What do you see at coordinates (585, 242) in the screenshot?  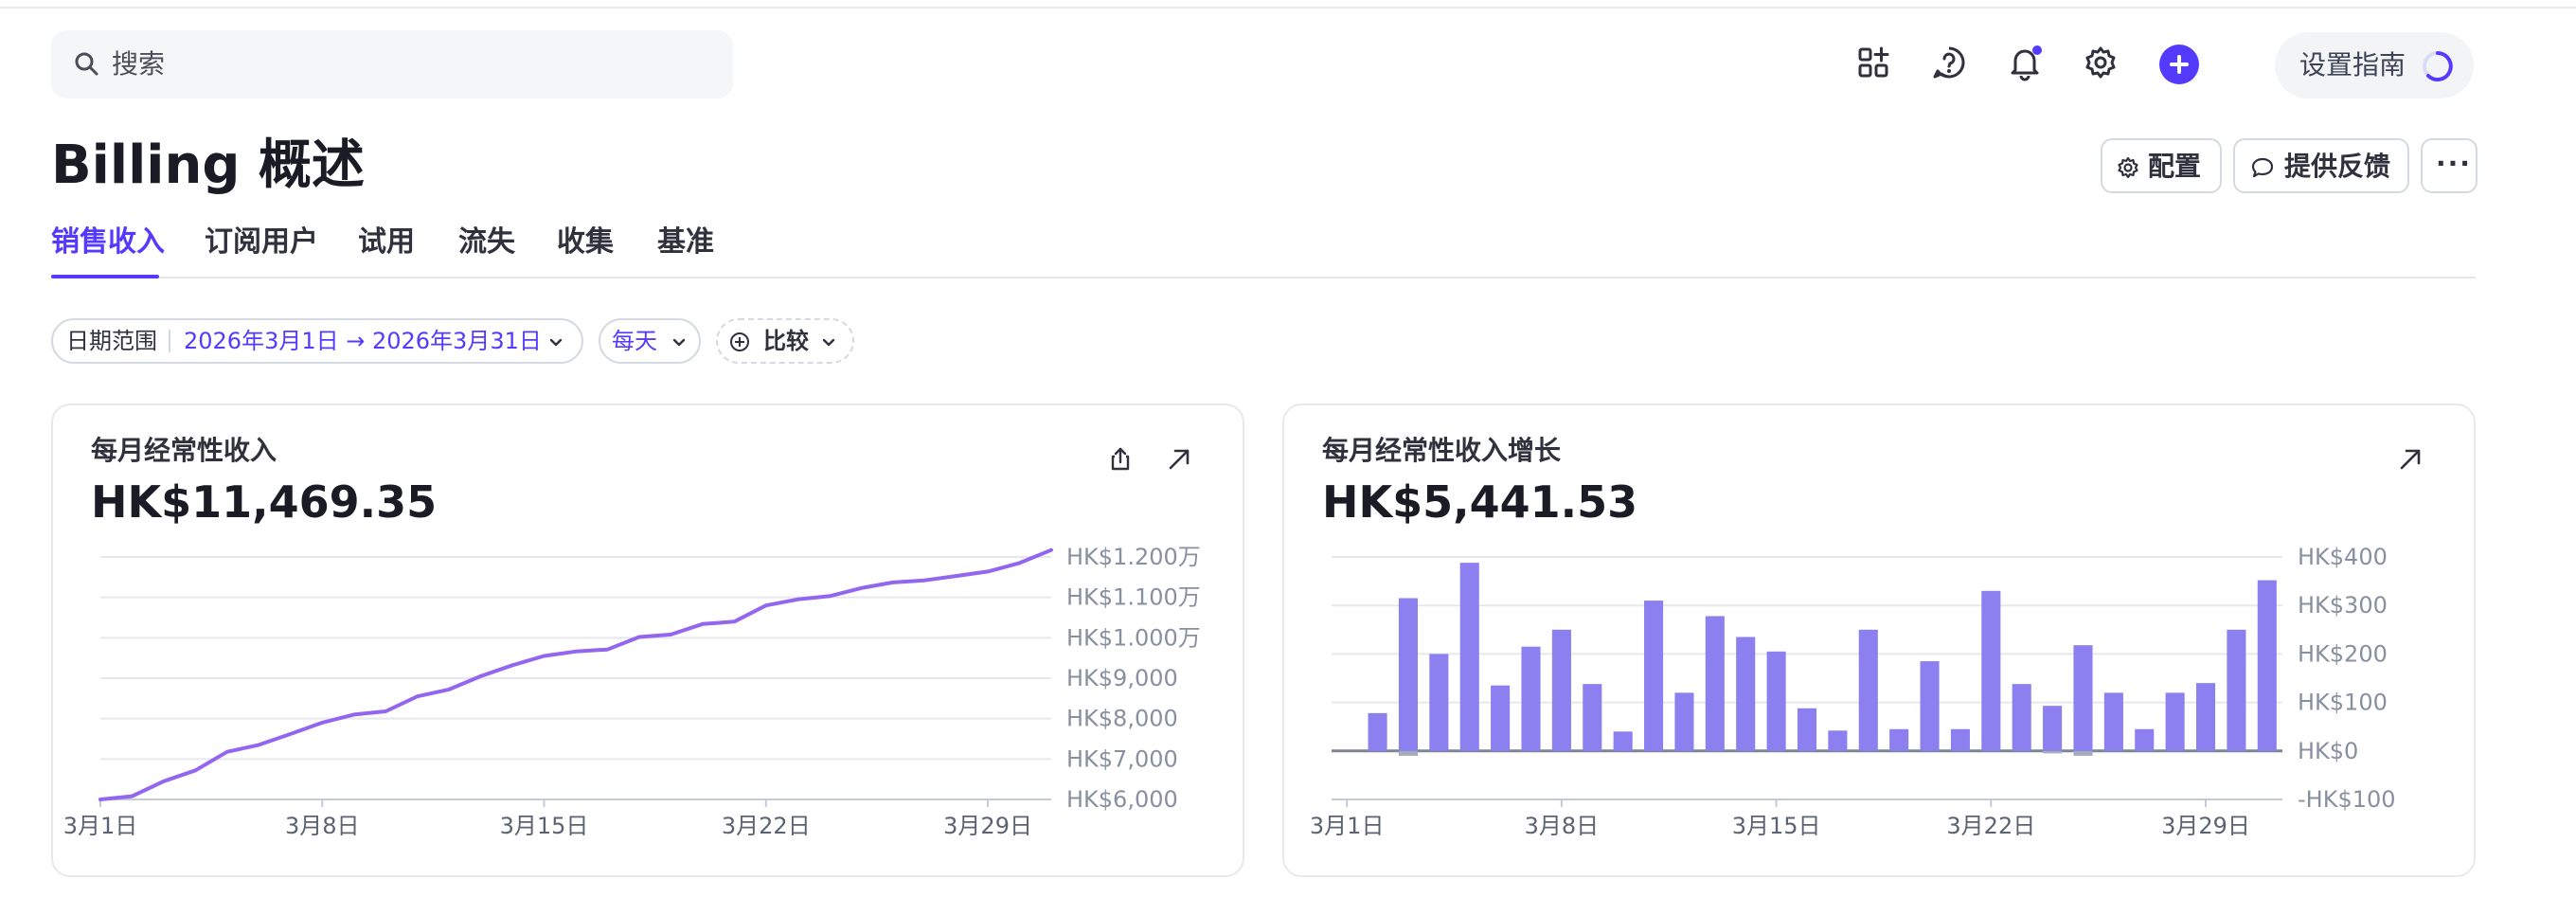 I see `tab-collections: 收集` at bounding box center [585, 242].